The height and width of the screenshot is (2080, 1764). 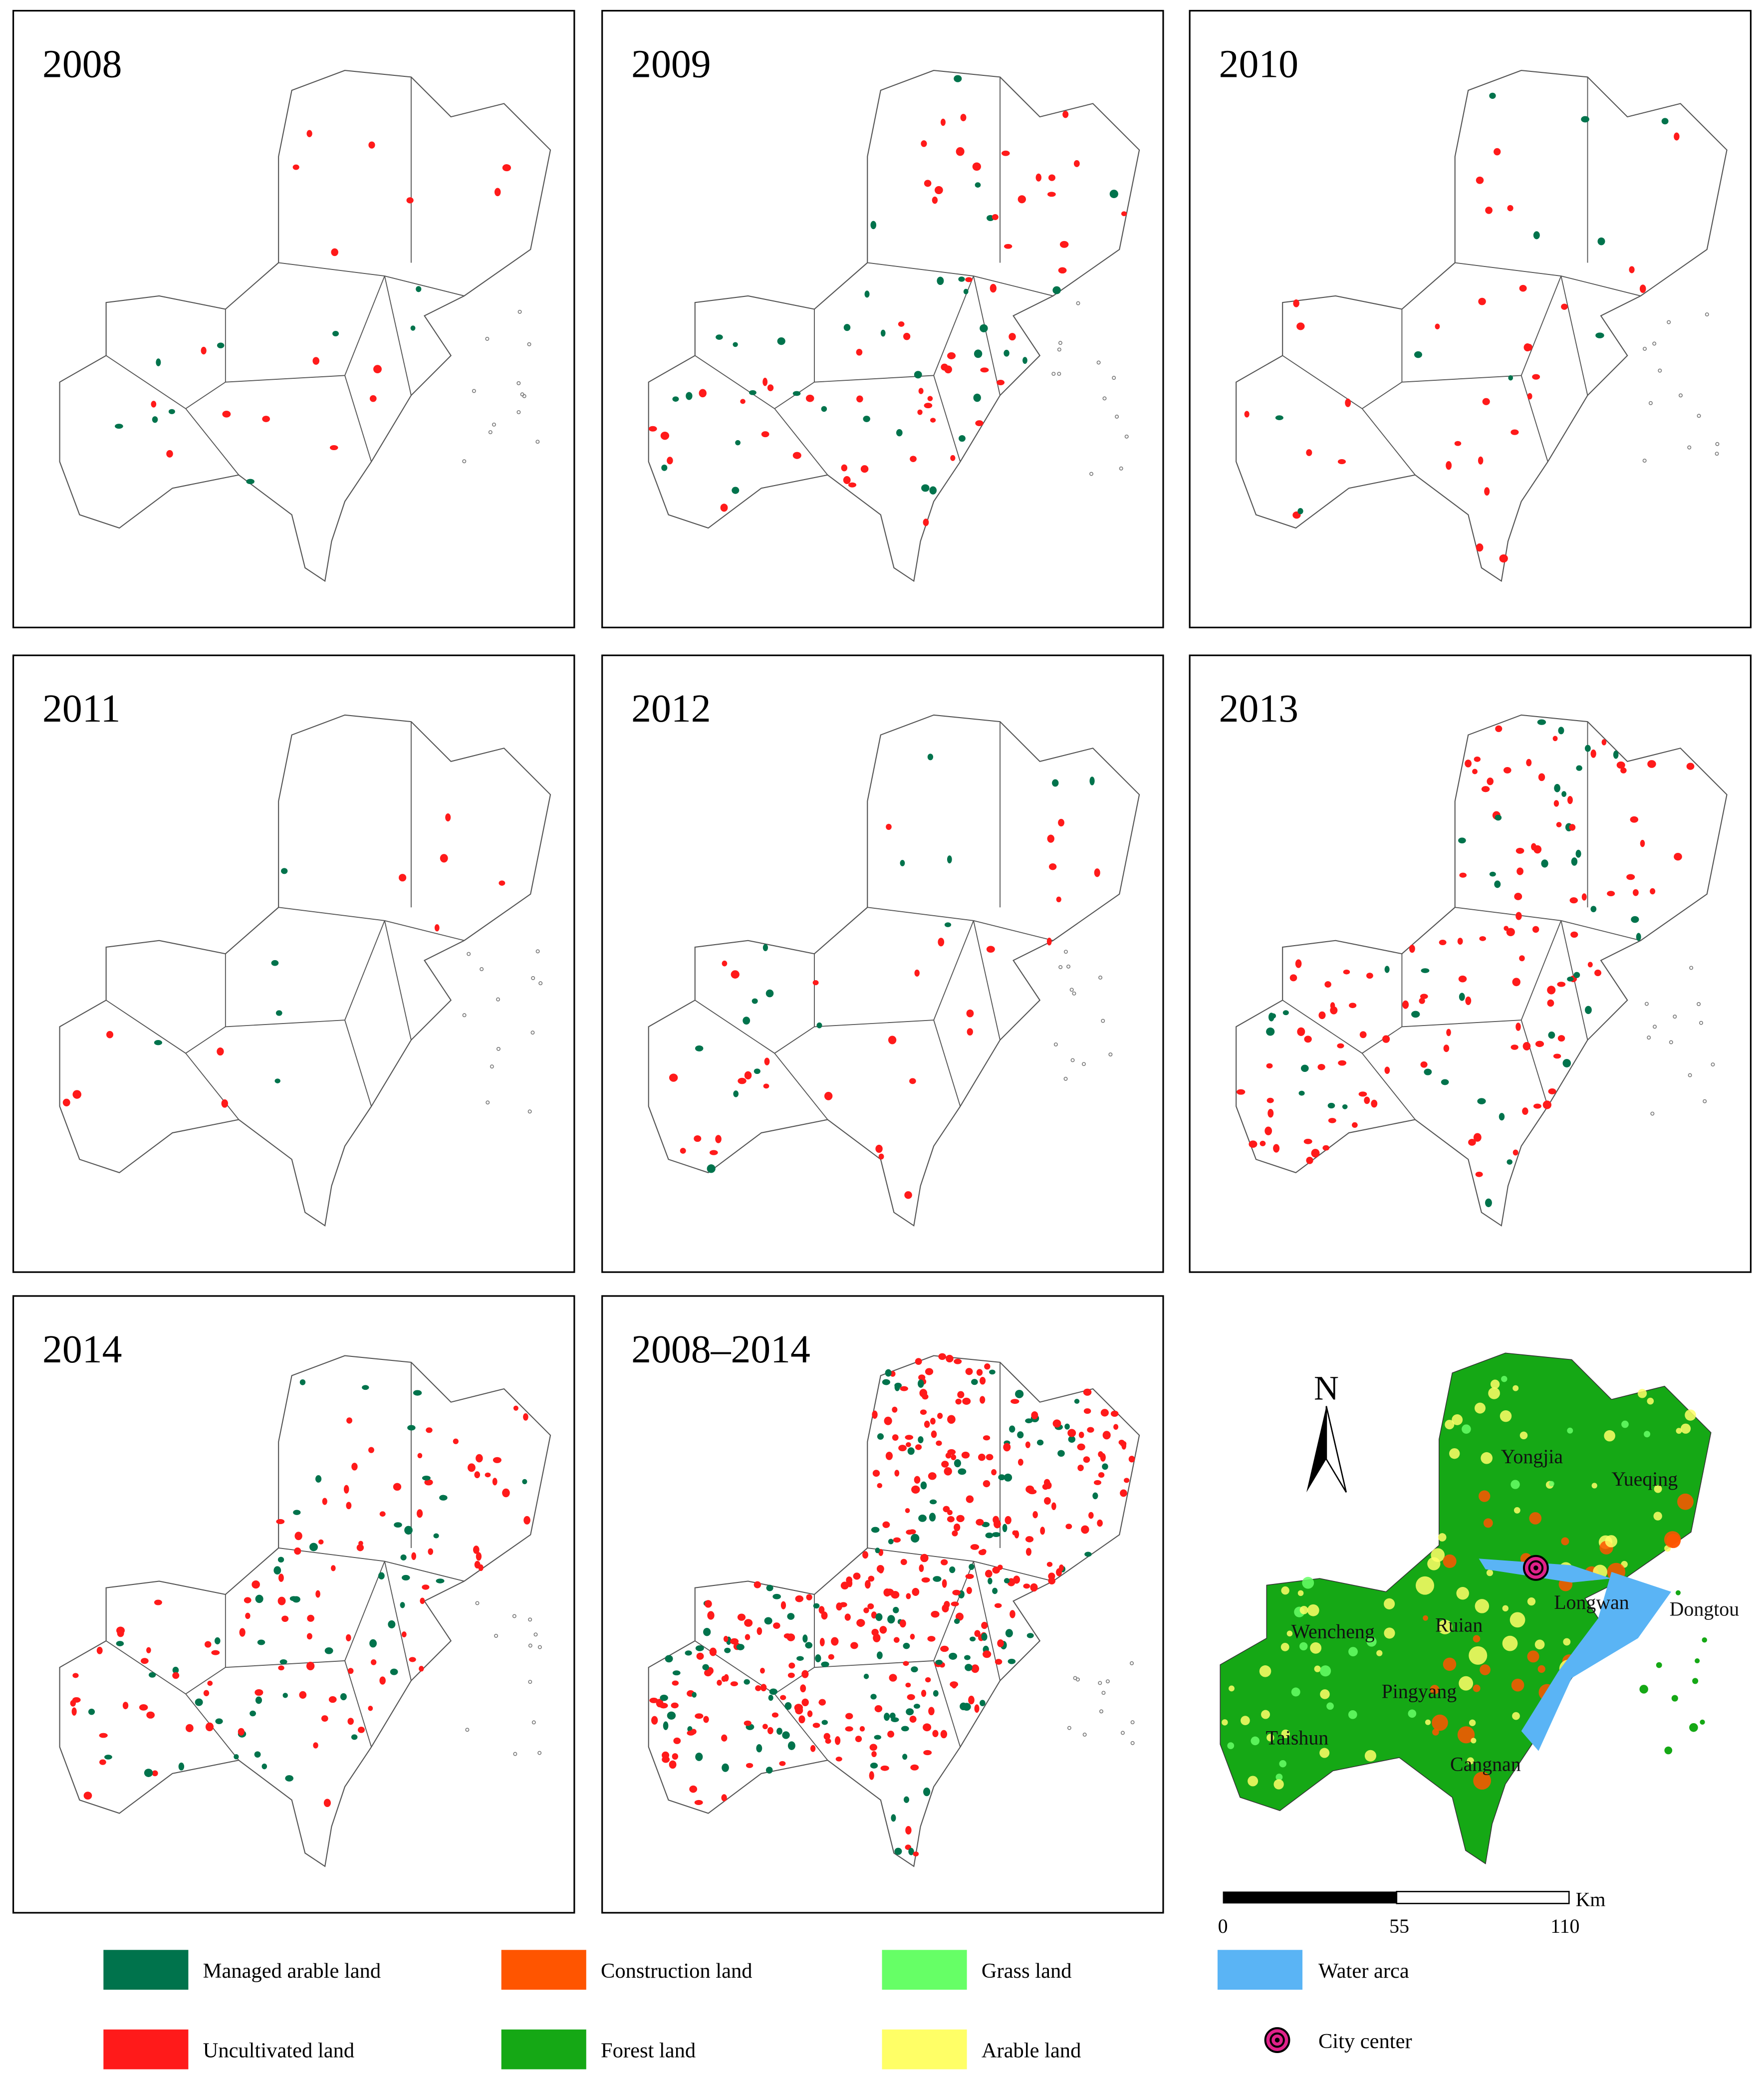 I want to click on panel-title: 2013, so click(x=1258, y=709).